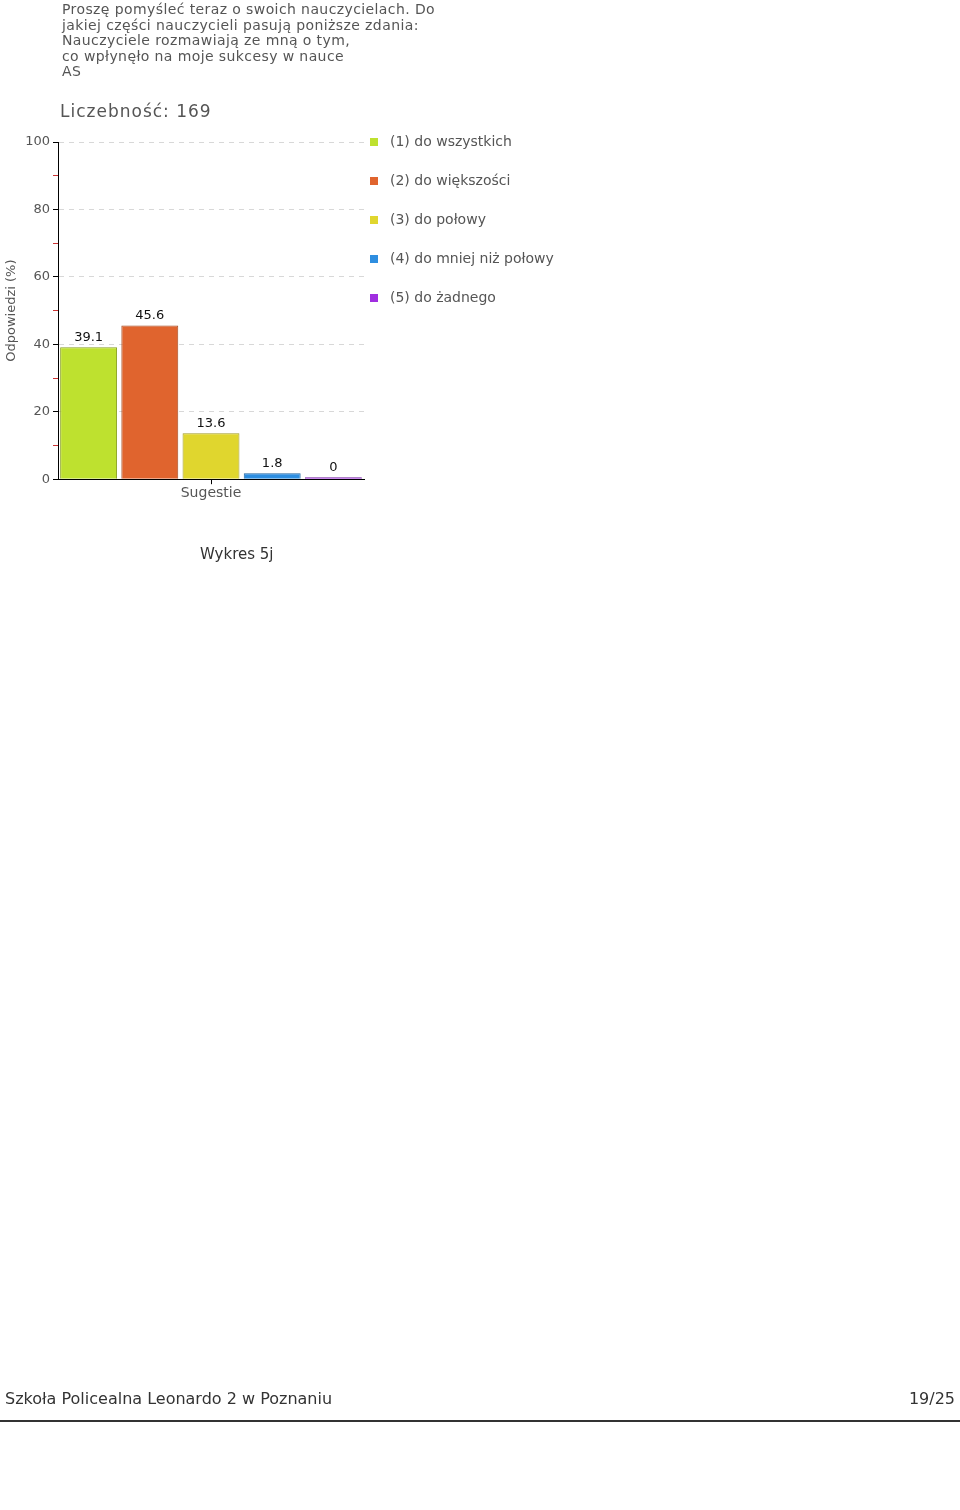 Image resolution: width=960 pixels, height=1510 pixels. Describe the element at coordinates (472, 257) in the screenshot. I see `legend-label: (4) do mniej niż połowy` at that location.